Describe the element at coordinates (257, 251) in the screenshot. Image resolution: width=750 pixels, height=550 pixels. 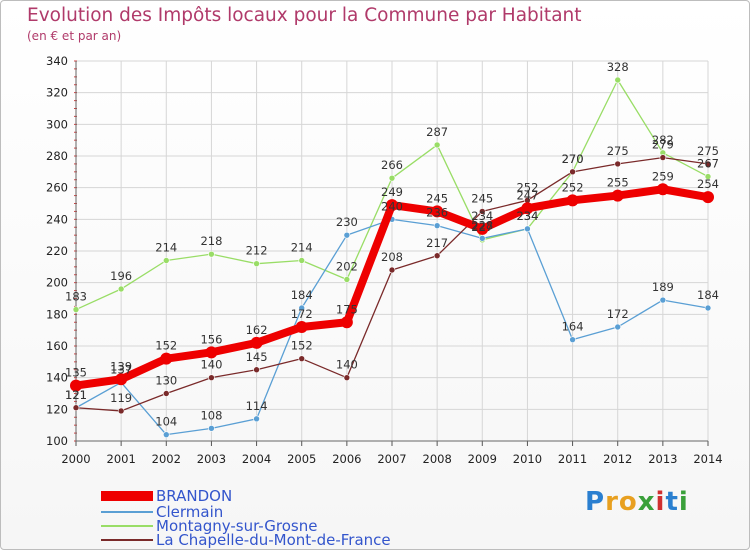
I see `data-label: 212` at that location.